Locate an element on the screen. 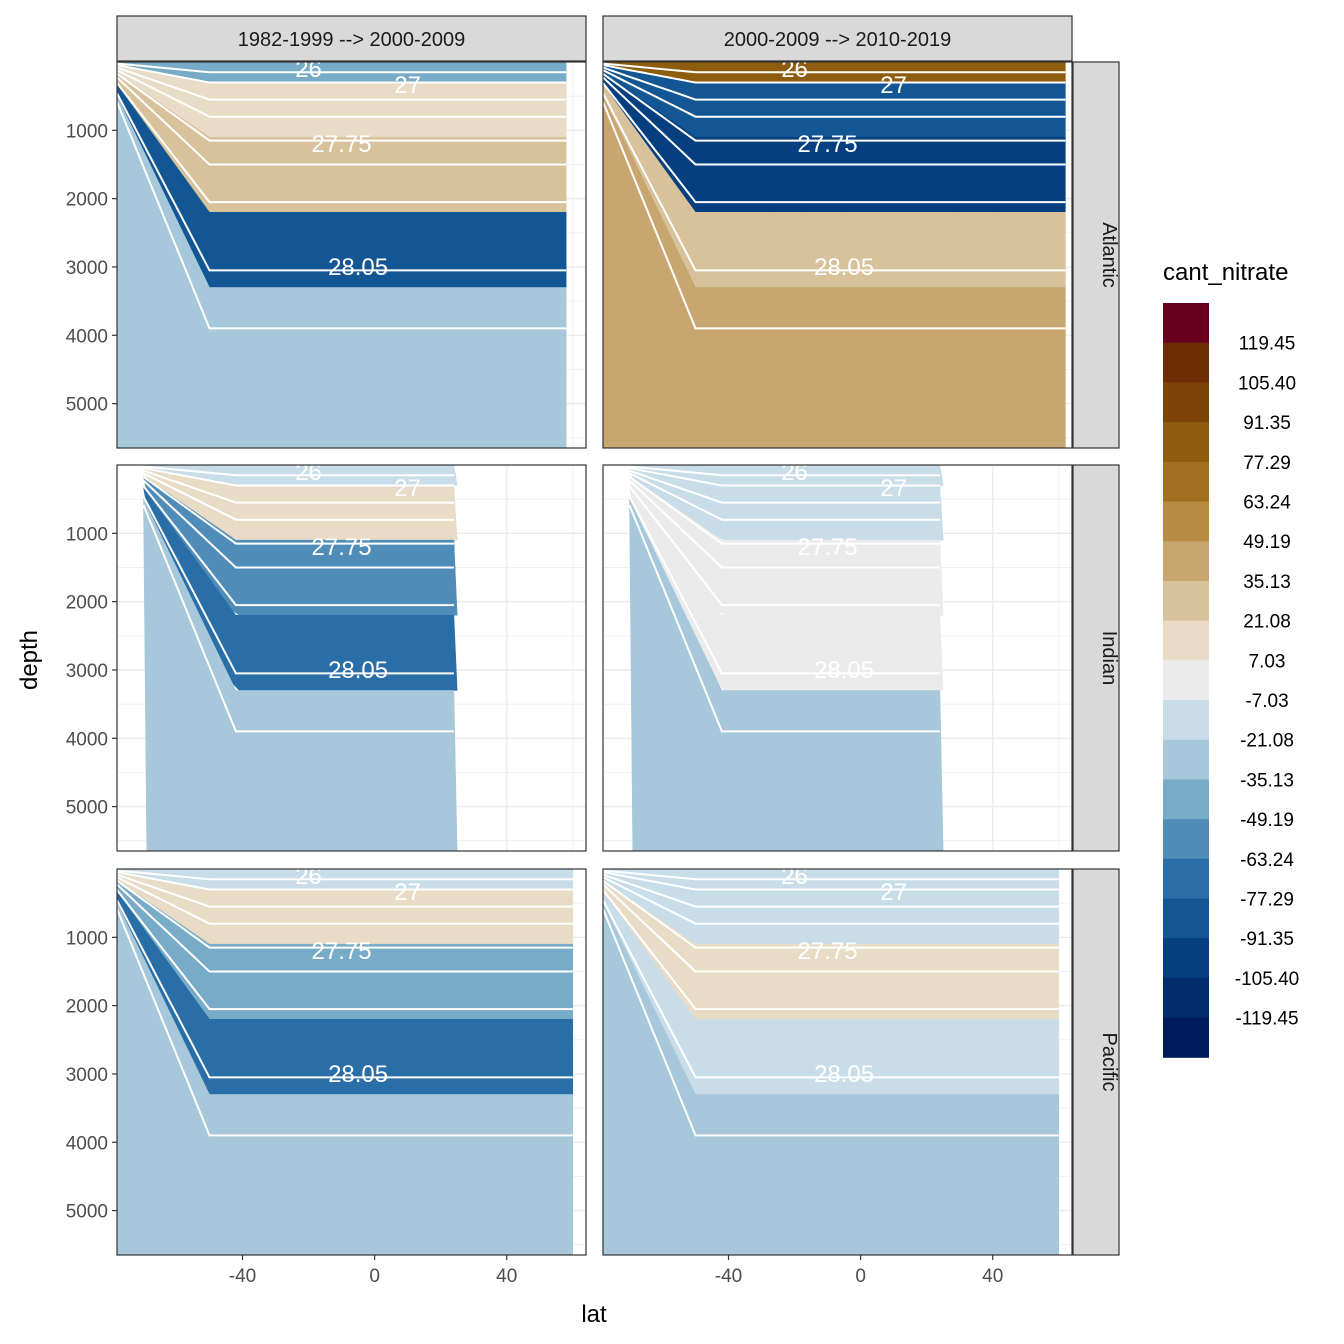 The width and height of the screenshot is (1344, 1344). legend-label: -49.19 is located at coordinates (1267, 820).